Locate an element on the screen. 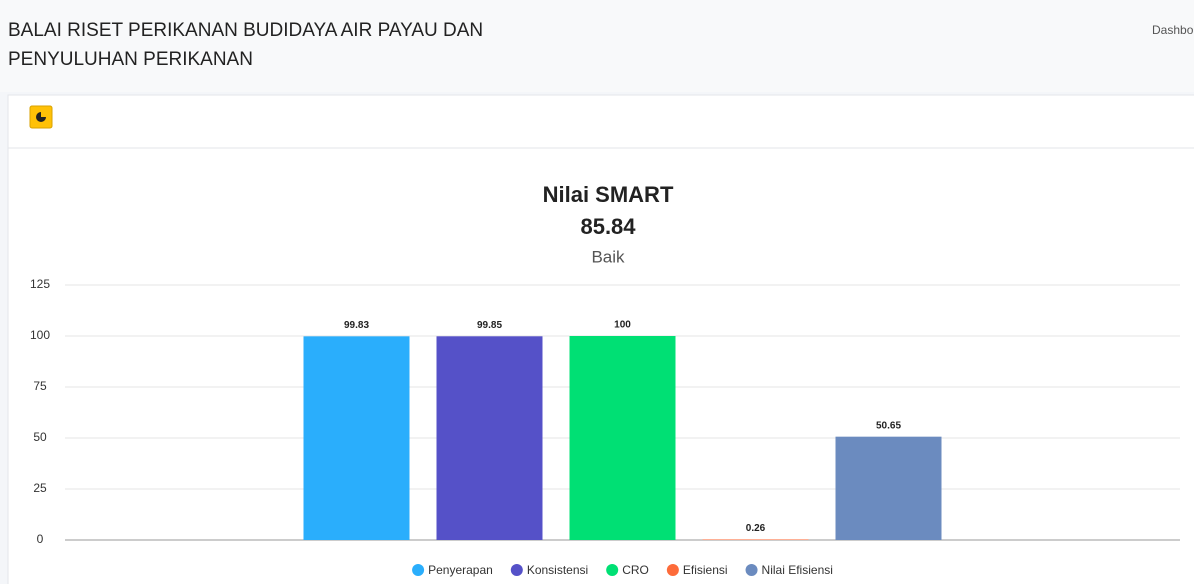  nav-link: Dashbo is located at coordinates (1173, 30).